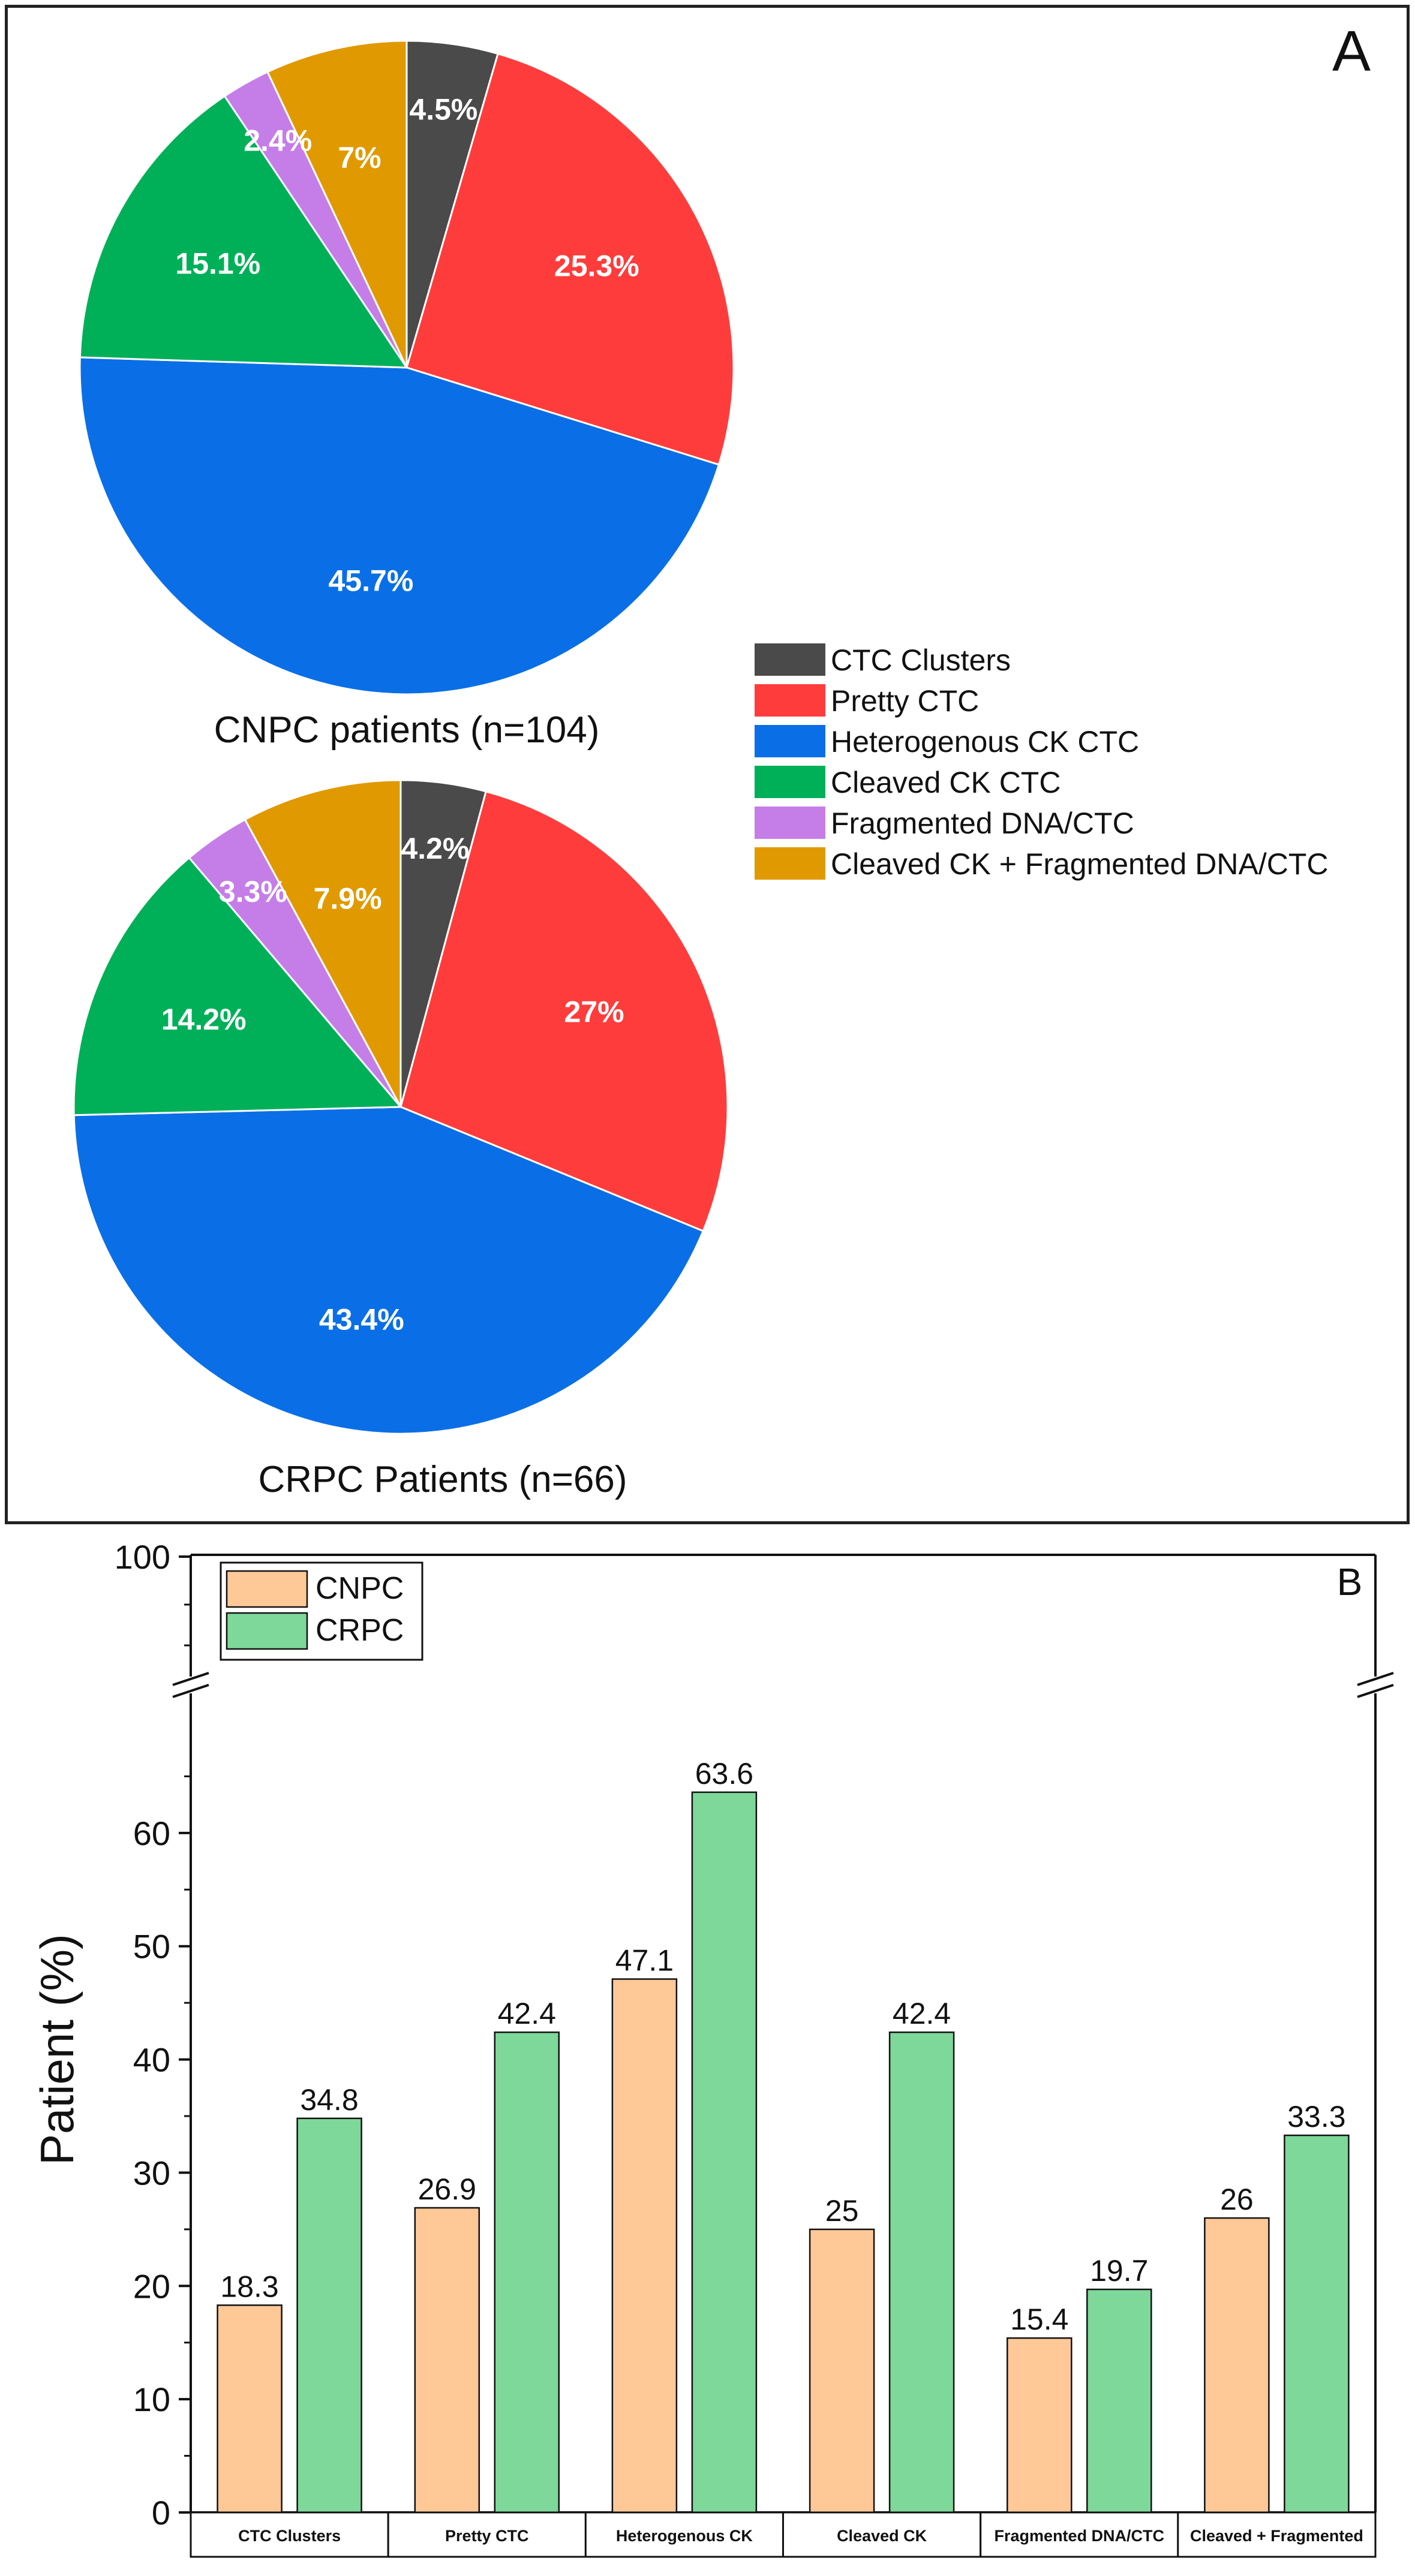 This screenshot has width=1415, height=2576. What do you see at coordinates (447, 2360) in the screenshot?
I see `bar-cnpc-pretty-ctc` at bounding box center [447, 2360].